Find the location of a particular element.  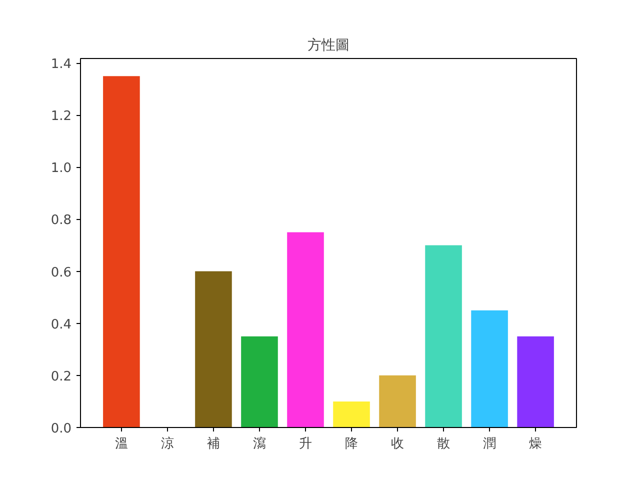

y-tick-label: 0.8 is located at coordinates (61, 220).